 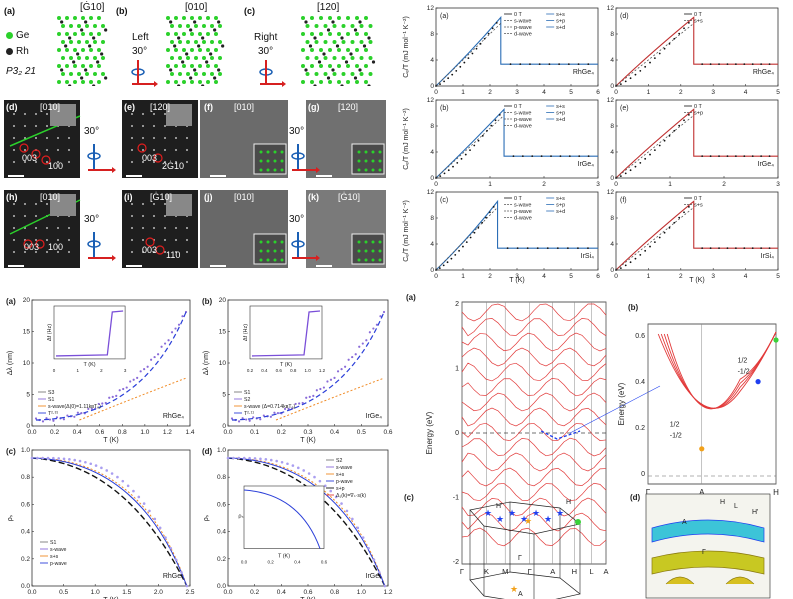 What do you see at coordinates (298, 156) in the screenshot?
I see `rotation-arrow-icon` at bounding box center [298, 156].